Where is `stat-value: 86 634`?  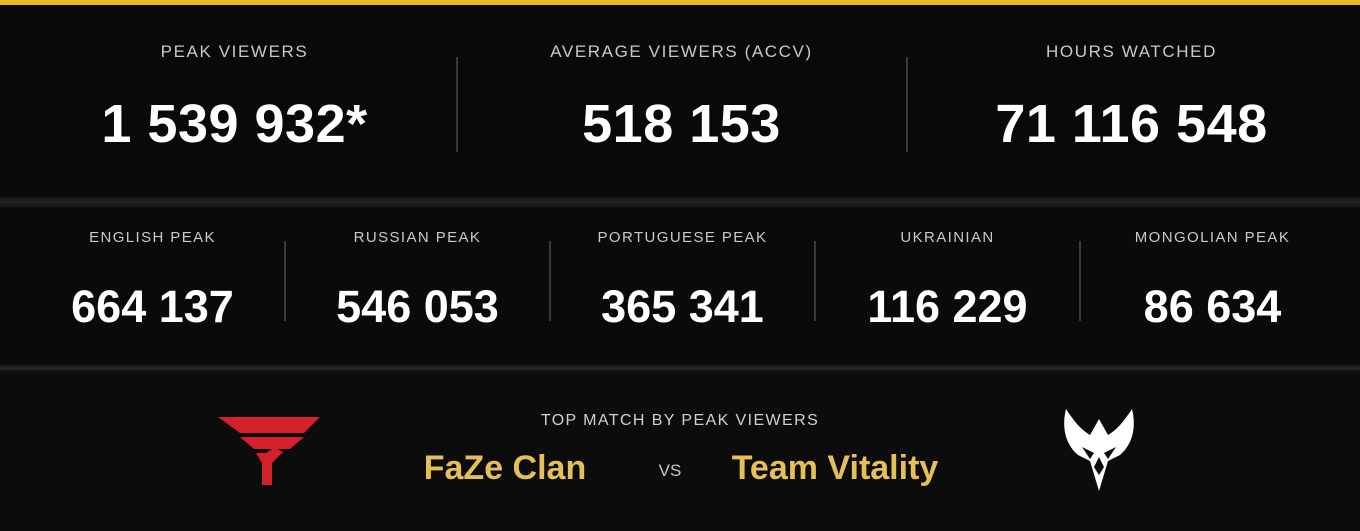
stat-value: 86 634 is located at coordinates (1212, 306).